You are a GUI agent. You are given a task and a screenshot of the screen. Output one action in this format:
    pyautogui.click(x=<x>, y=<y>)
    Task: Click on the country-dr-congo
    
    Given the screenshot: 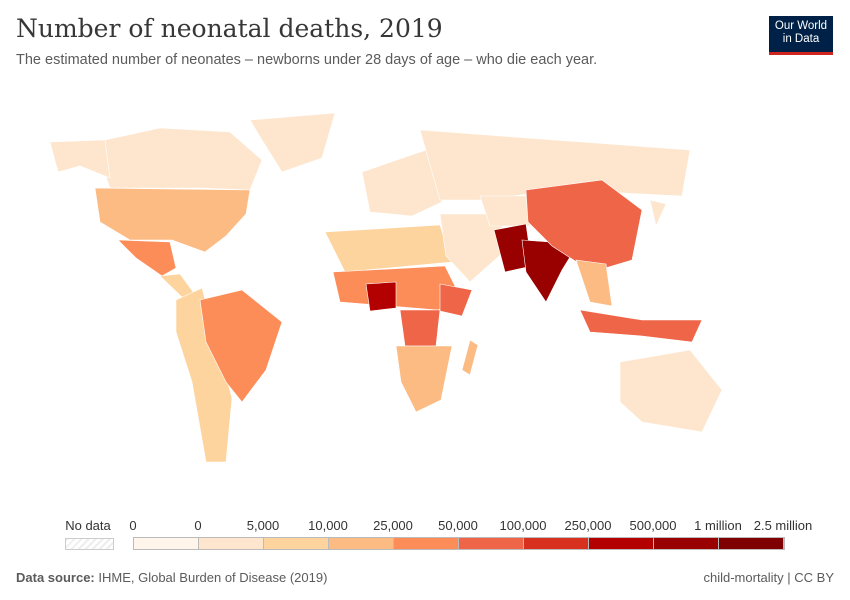 What is the action you would take?
    pyautogui.click(x=420, y=328)
    